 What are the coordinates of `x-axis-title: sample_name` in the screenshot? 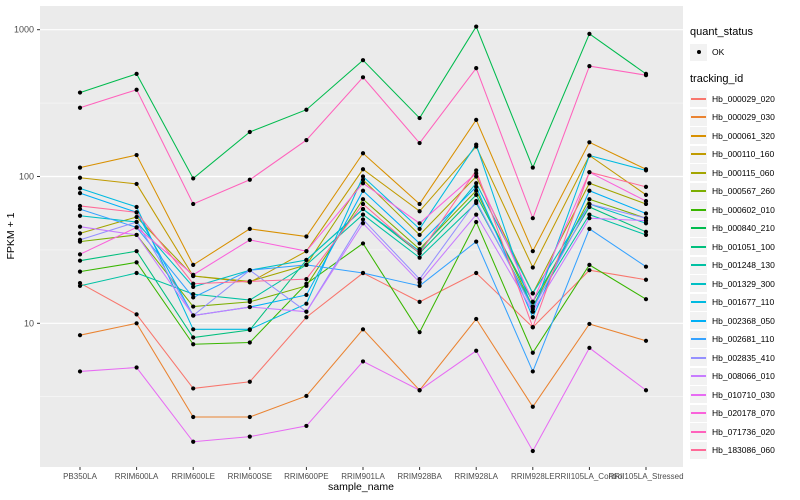 It's located at (361, 487).